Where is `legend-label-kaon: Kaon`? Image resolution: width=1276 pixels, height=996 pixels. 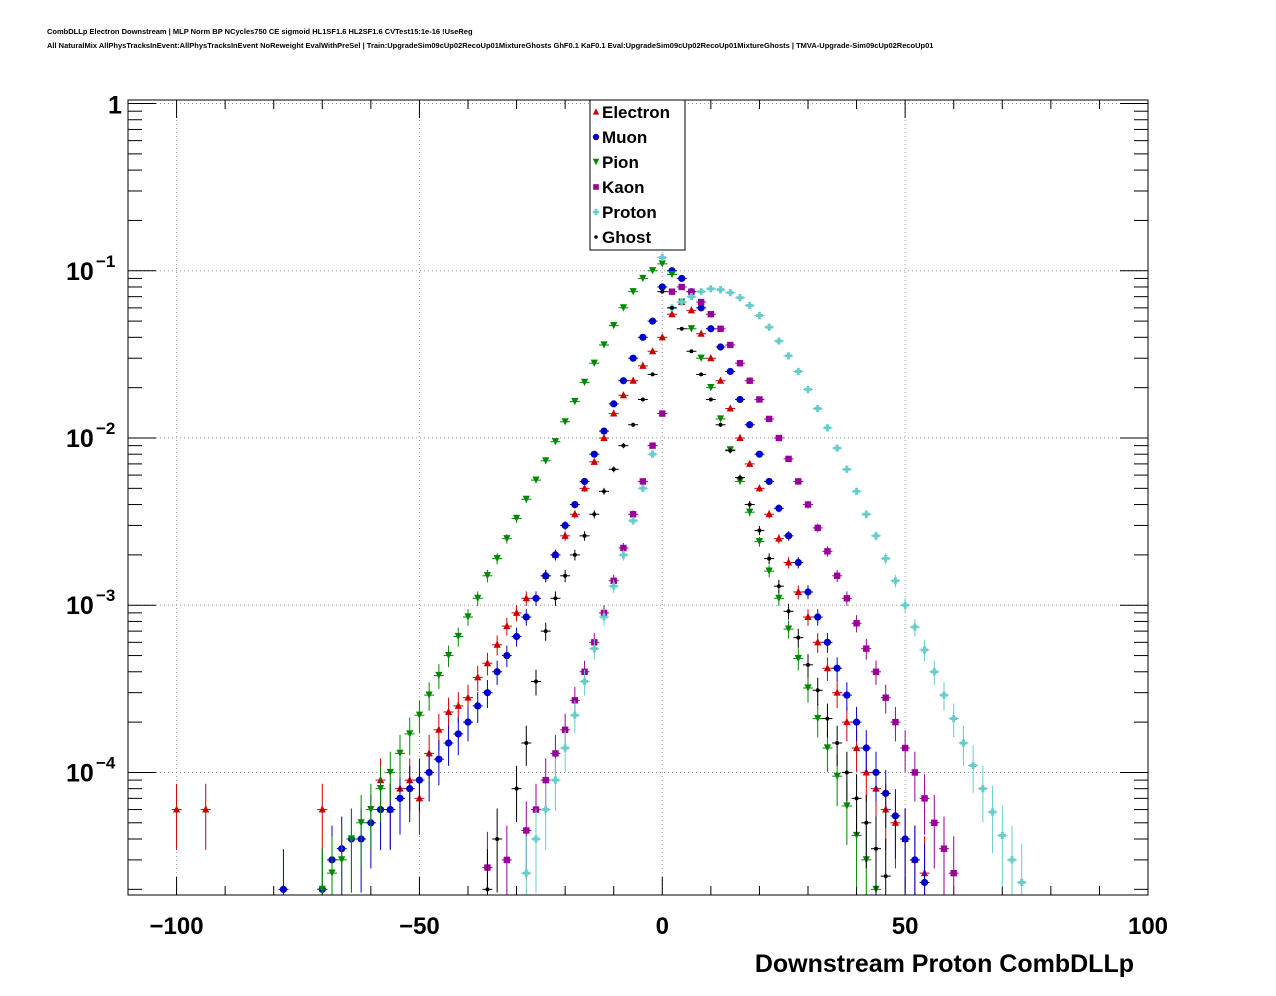 legend-label-kaon: Kaon is located at coordinates (623, 187).